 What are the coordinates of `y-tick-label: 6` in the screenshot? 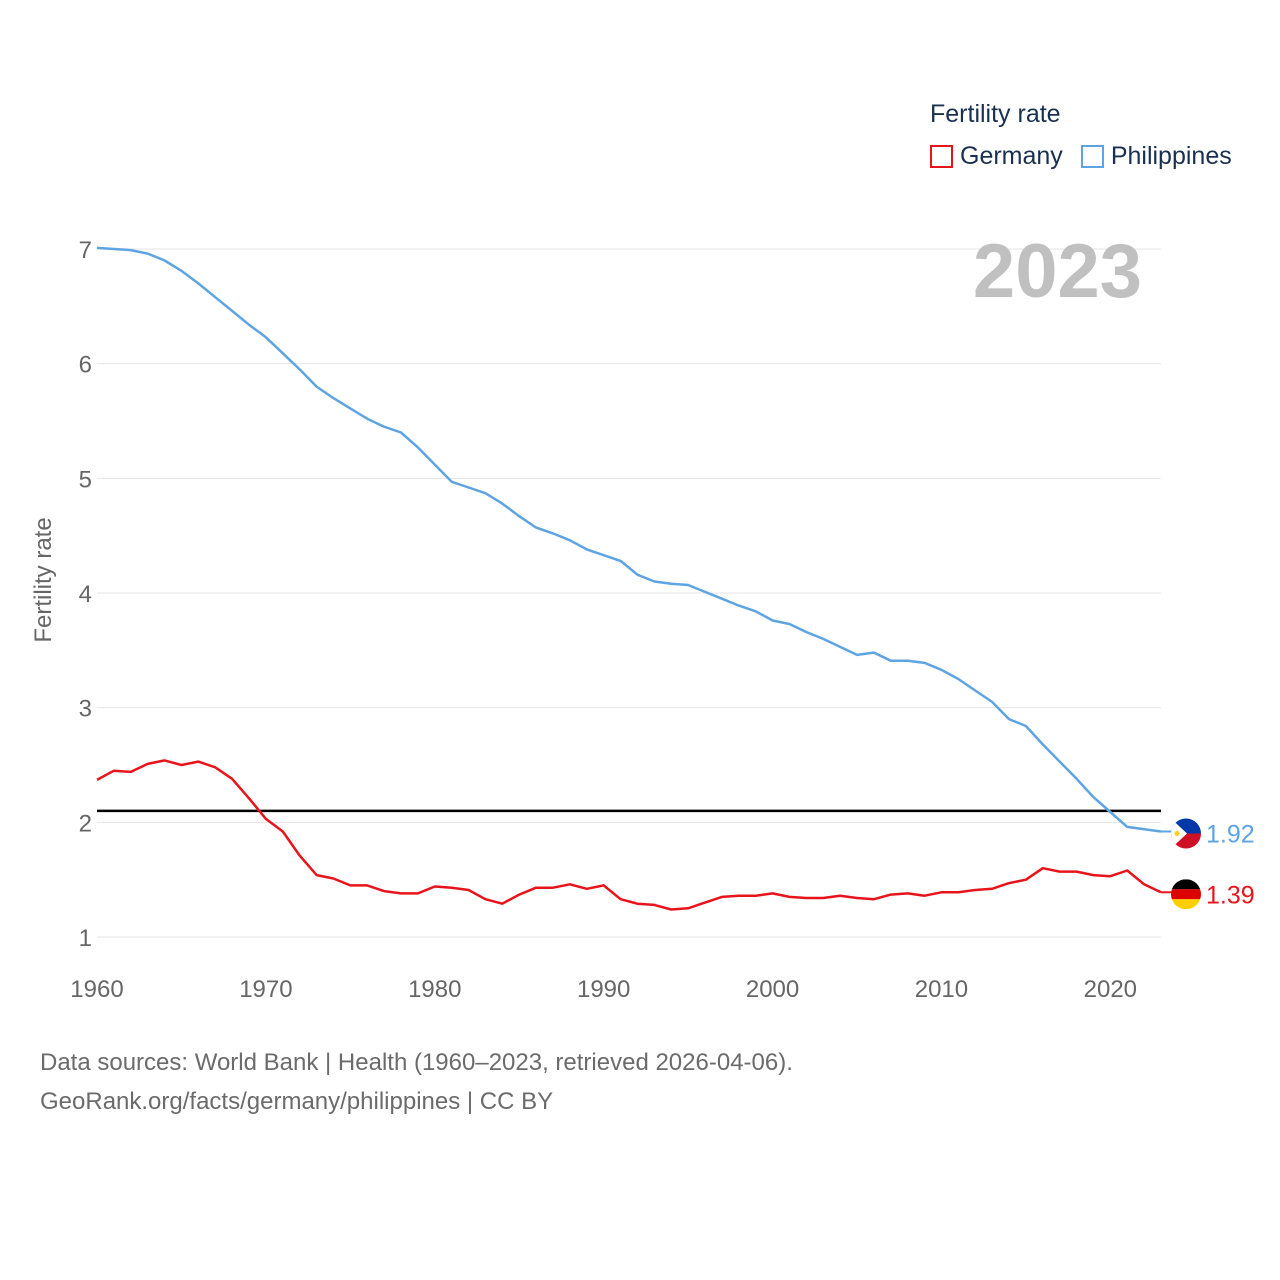 It's located at (85, 365).